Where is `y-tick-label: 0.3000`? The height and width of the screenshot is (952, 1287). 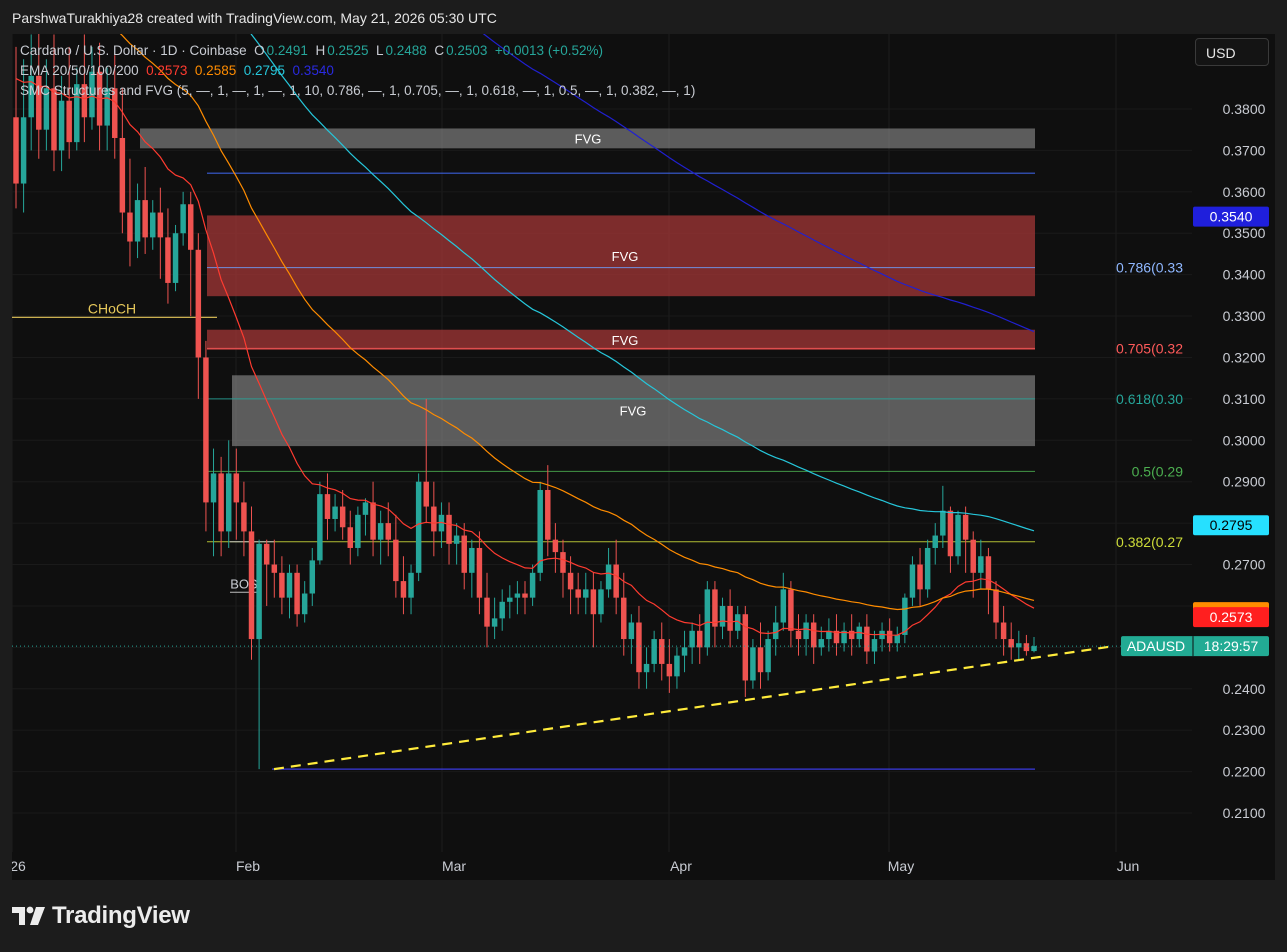
y-tick-label: 0.3000 is located at coordinates (1244, 440).